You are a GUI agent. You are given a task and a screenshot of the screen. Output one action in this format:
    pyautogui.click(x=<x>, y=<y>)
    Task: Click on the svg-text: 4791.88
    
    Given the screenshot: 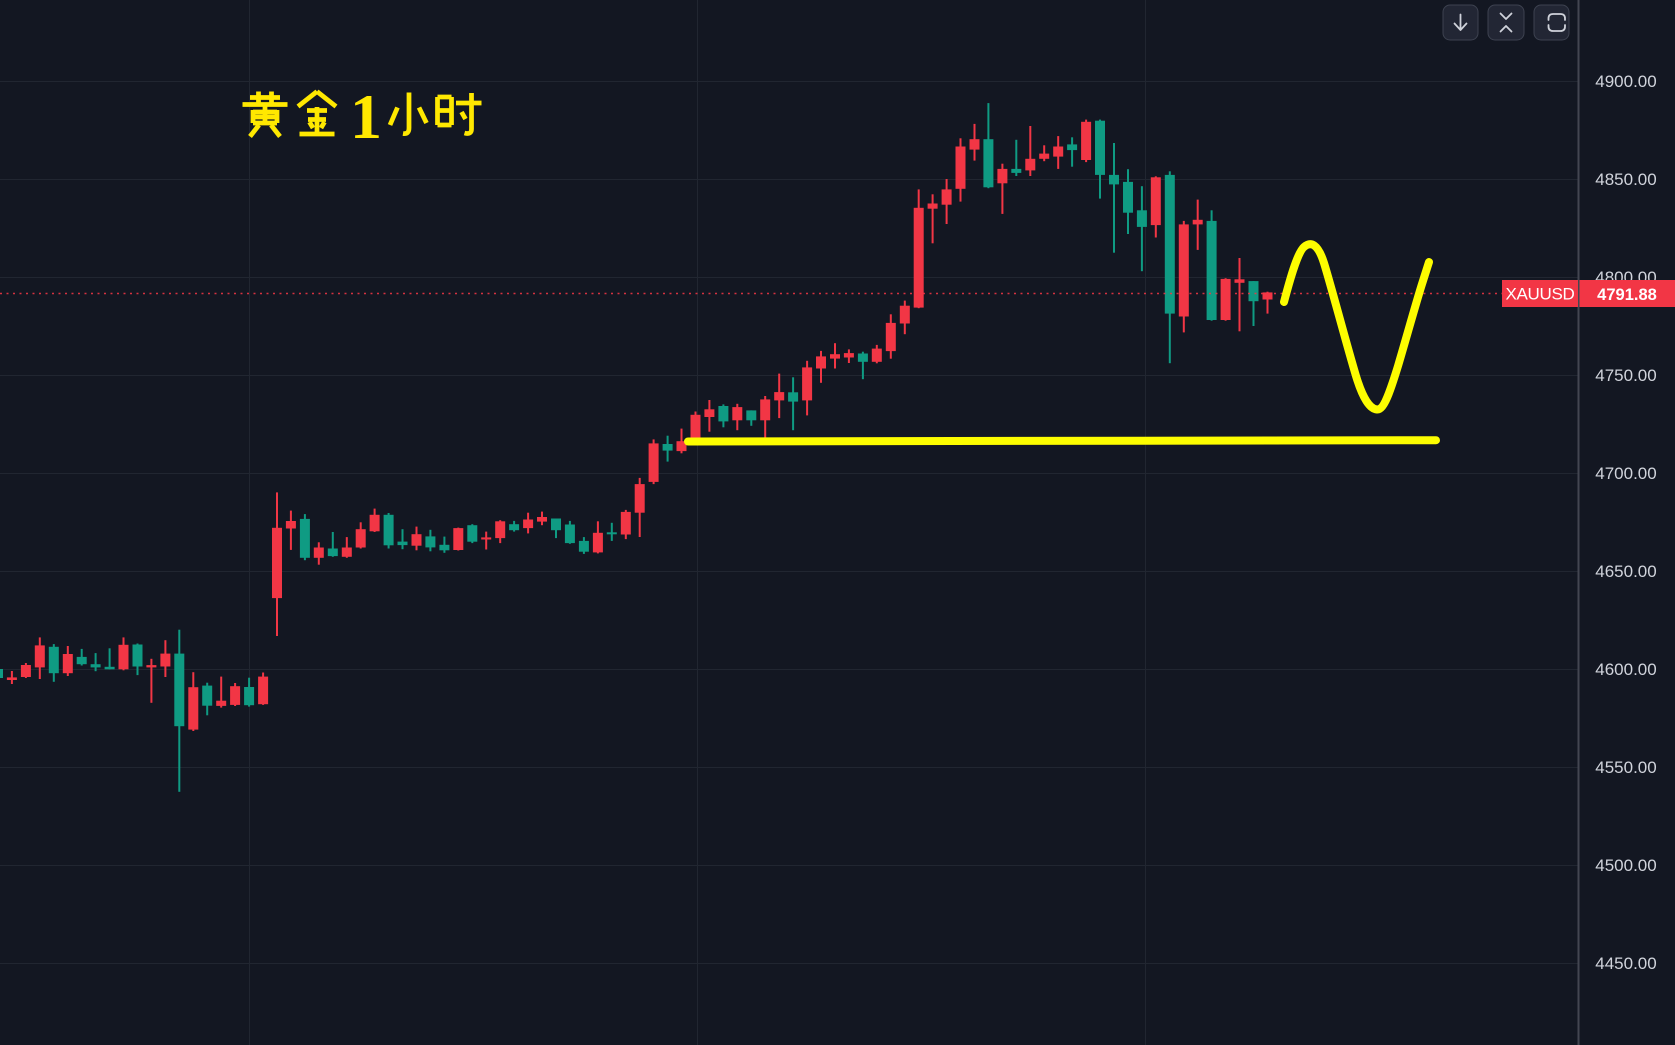 What is the action you would take?
    pyautogui.click(x=1627, y=295)
    